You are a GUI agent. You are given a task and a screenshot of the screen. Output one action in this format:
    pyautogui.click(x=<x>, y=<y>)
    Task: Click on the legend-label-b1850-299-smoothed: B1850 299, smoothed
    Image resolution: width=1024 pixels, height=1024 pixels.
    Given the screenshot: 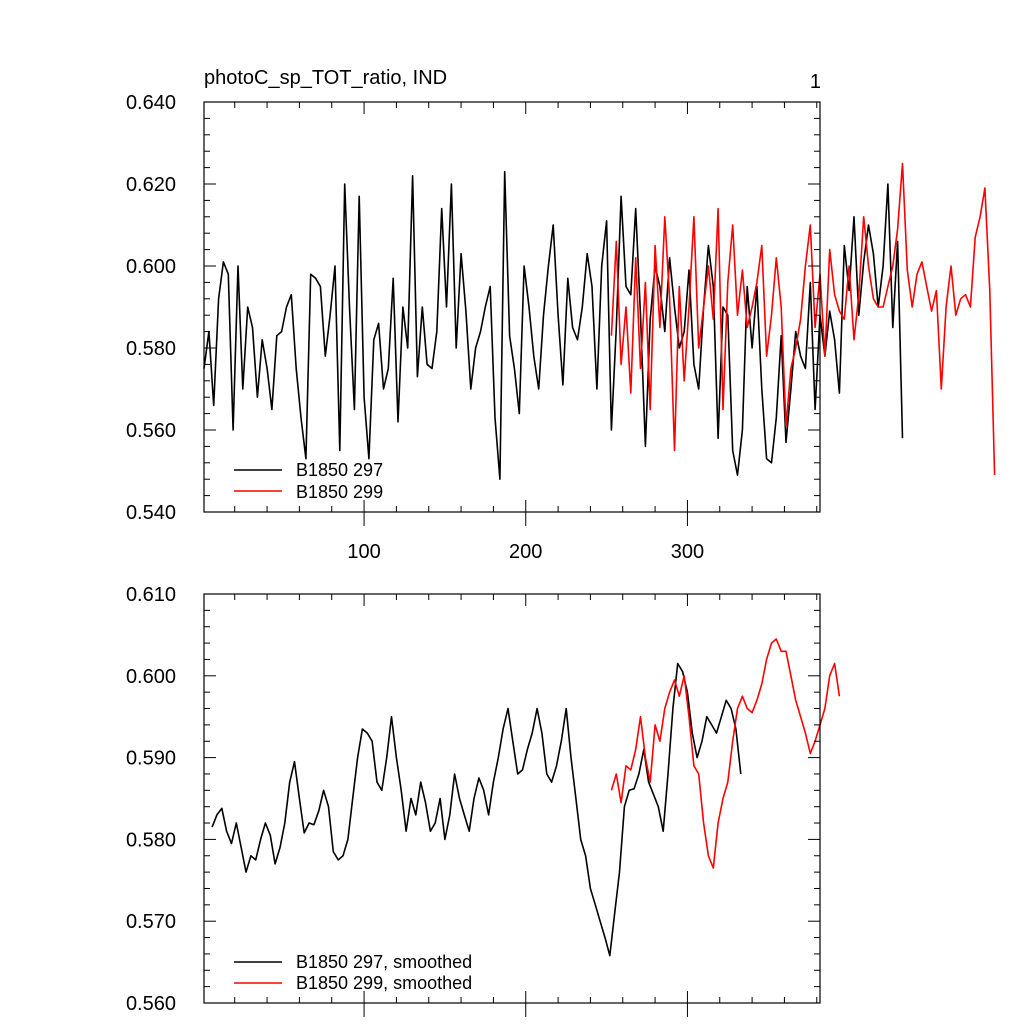 What is the action you would take?
    pyautogui.click(x=384, y=983)
    